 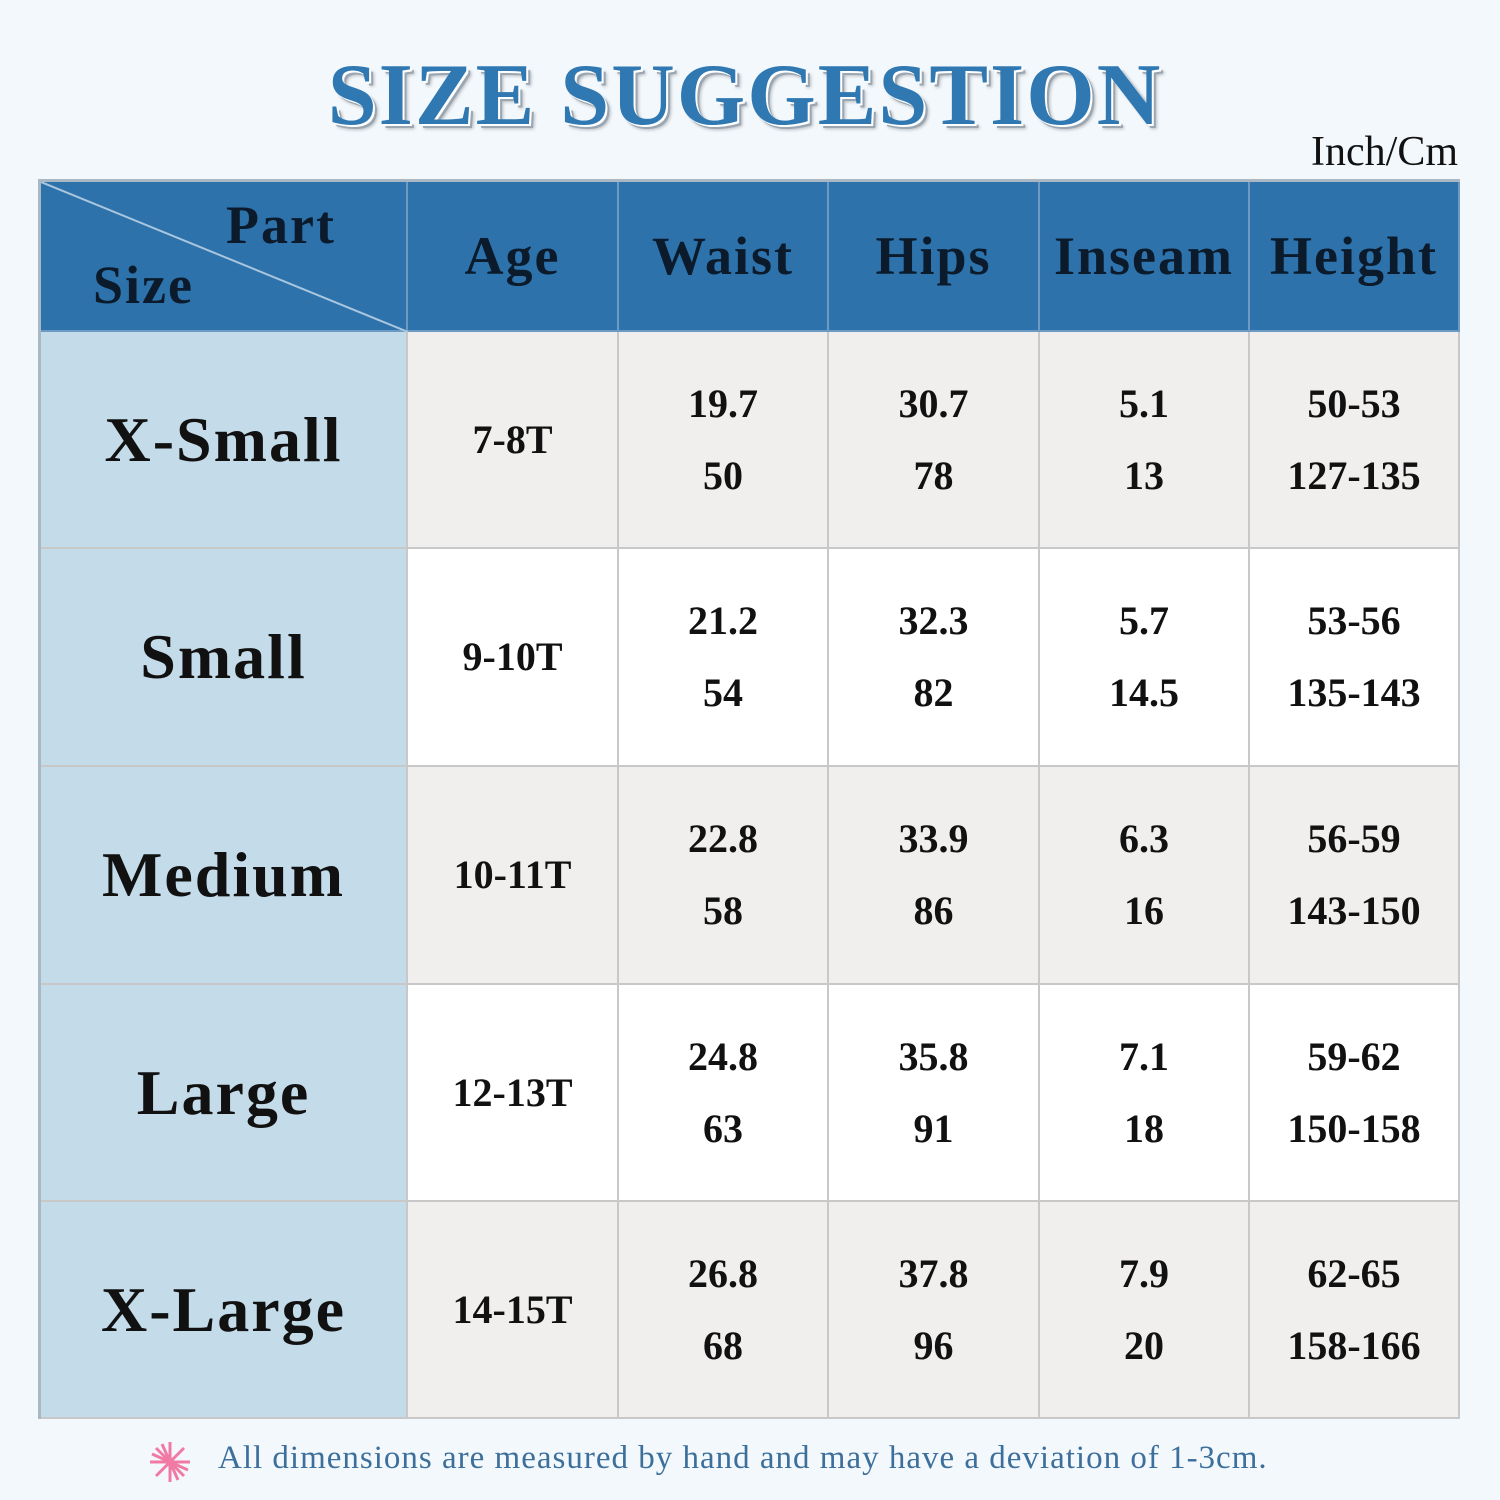 I want to click on cell-value: 26.8, so click(x=723, y=1273).